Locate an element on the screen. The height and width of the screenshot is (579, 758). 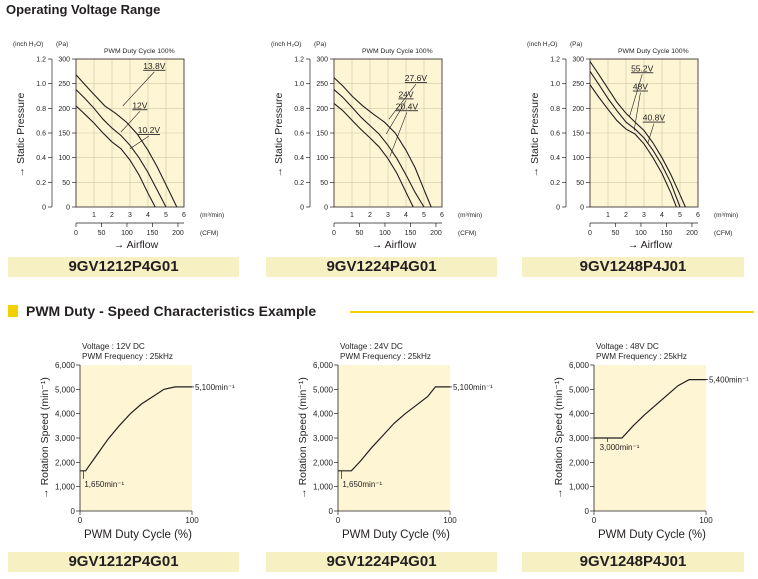
y-tick-label-pa: 50 is located at coordinates (66, 183).